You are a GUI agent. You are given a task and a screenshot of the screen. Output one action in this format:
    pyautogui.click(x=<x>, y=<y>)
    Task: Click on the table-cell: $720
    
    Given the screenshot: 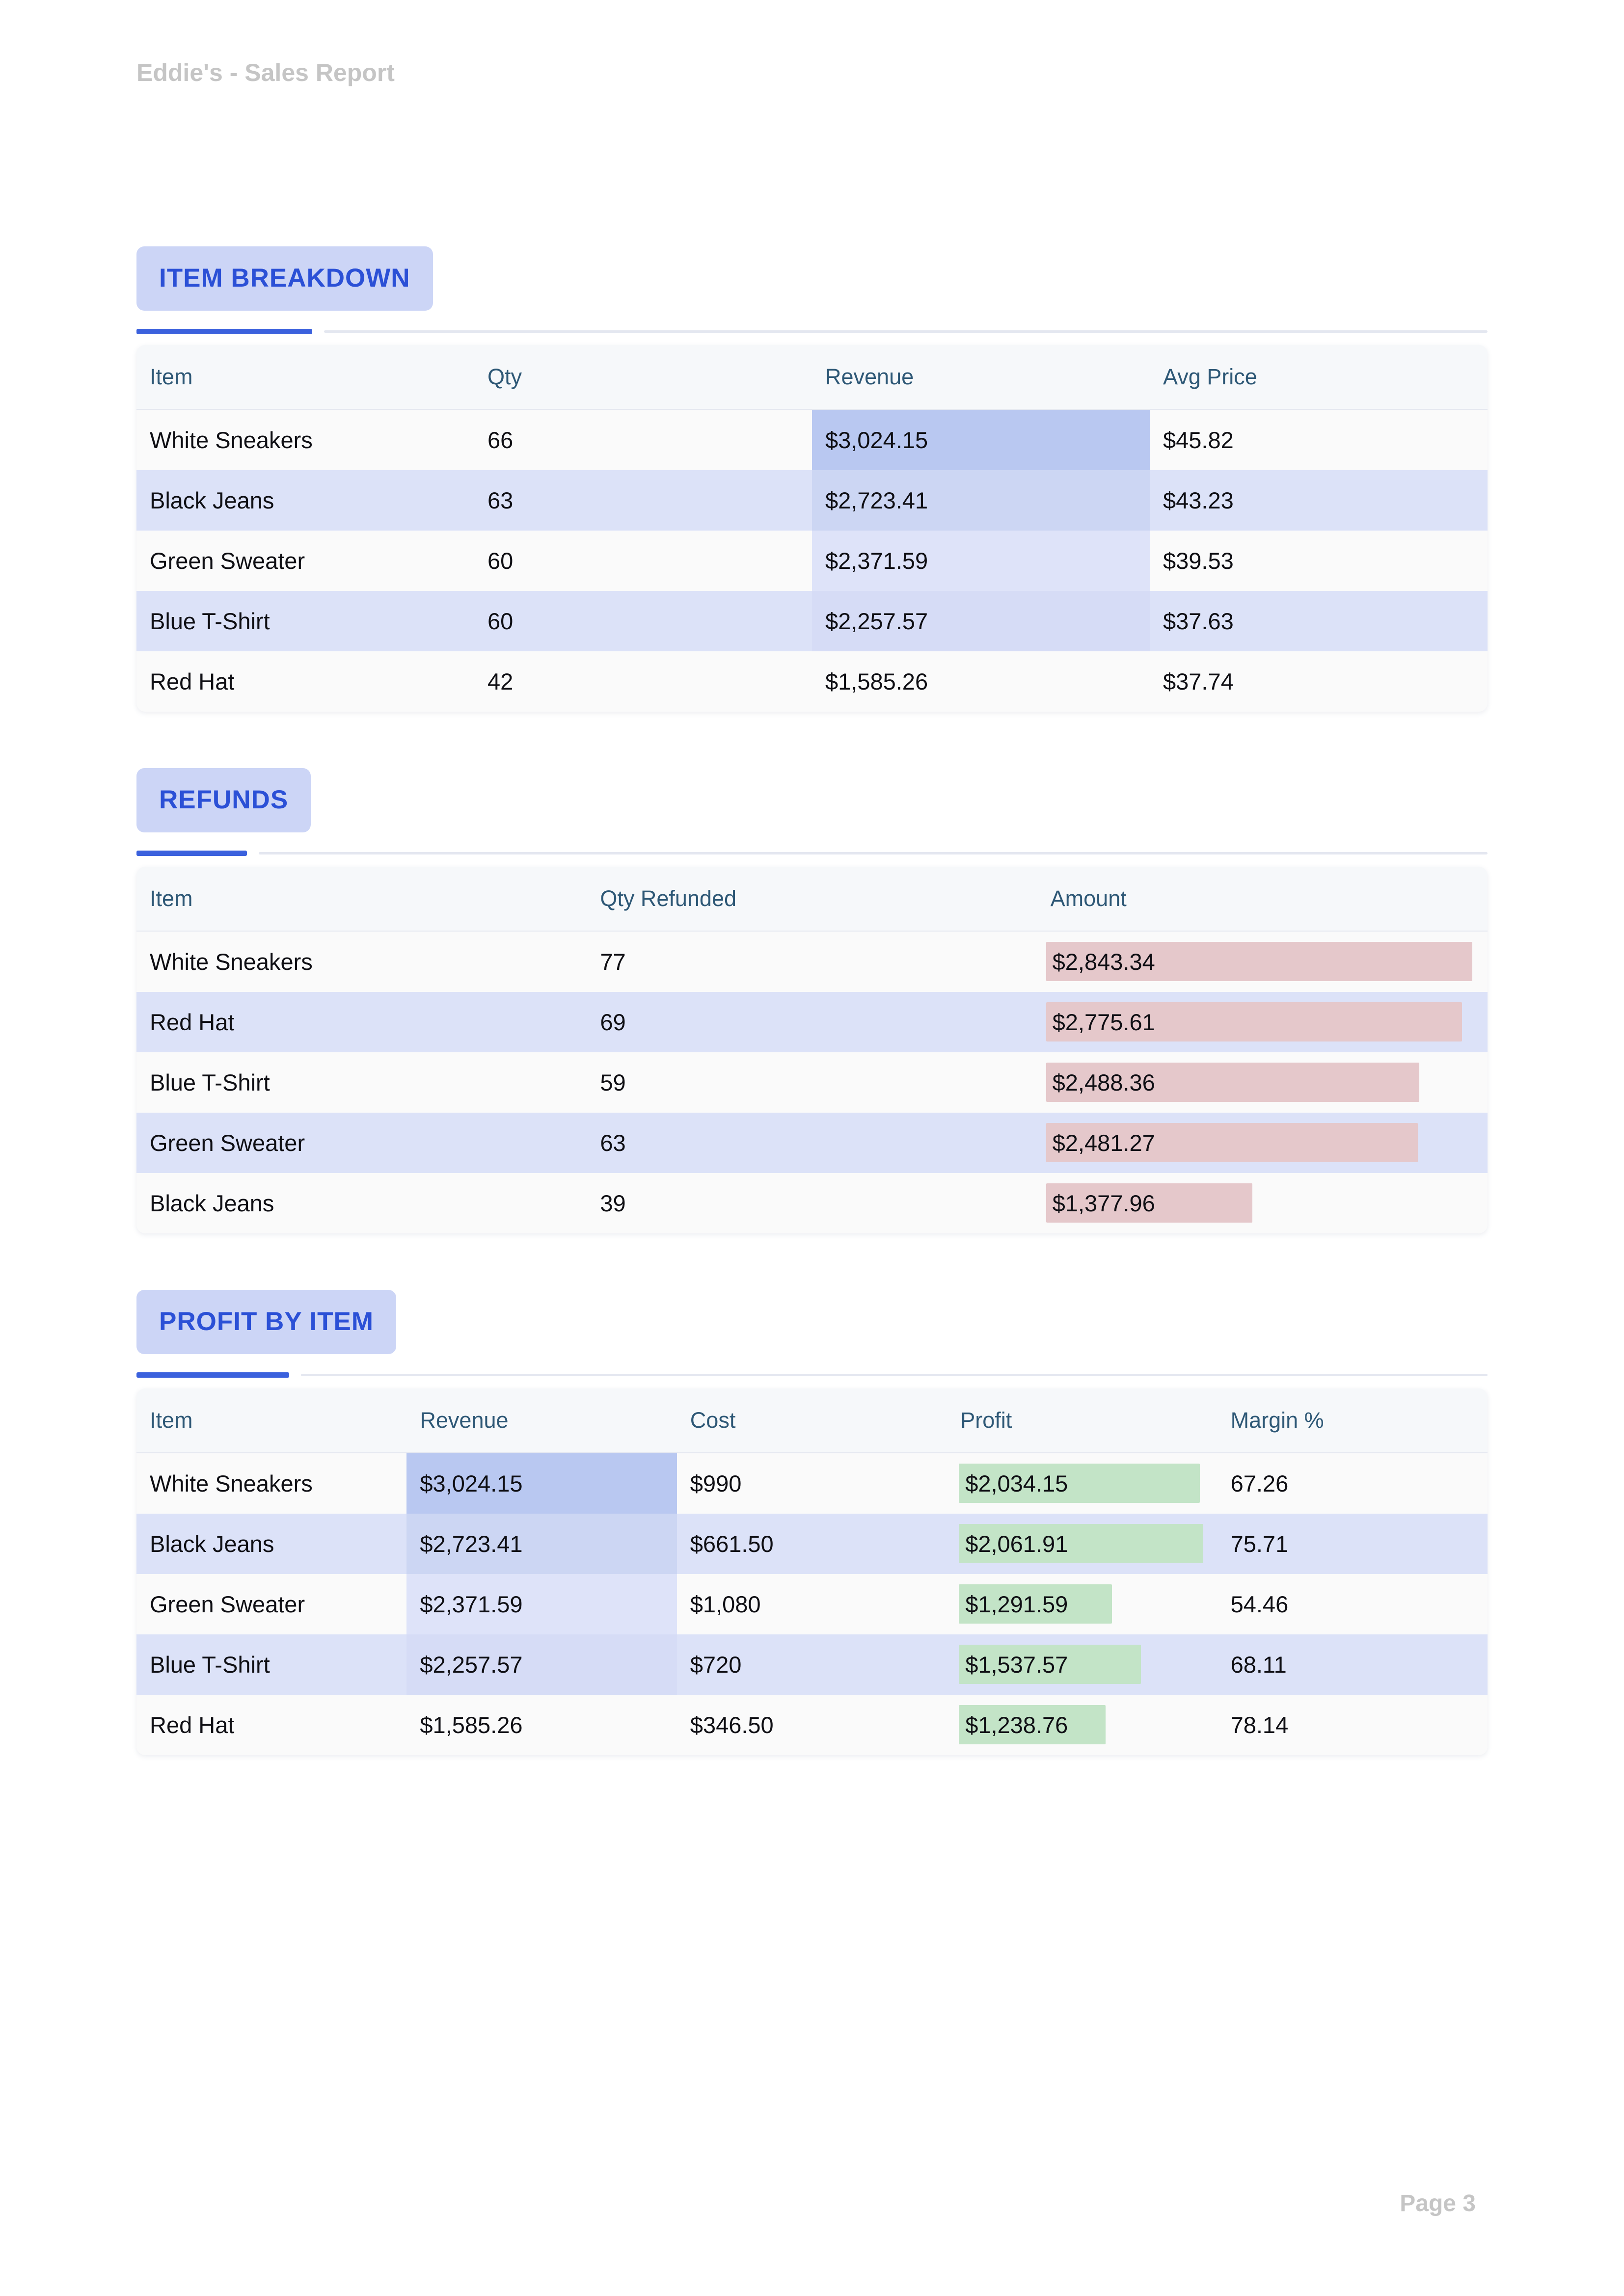 What is the action you would take?
    pyautogui.click(x=716, y=1664)
    